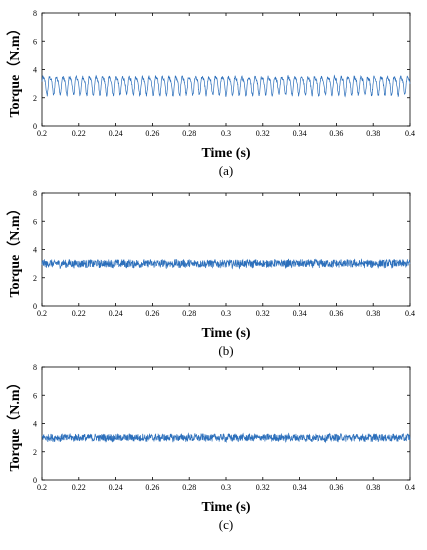 Image resolution: width=427 pixels, height=550 pixels. I want to click on panel-label: (b), so click(225, 350).